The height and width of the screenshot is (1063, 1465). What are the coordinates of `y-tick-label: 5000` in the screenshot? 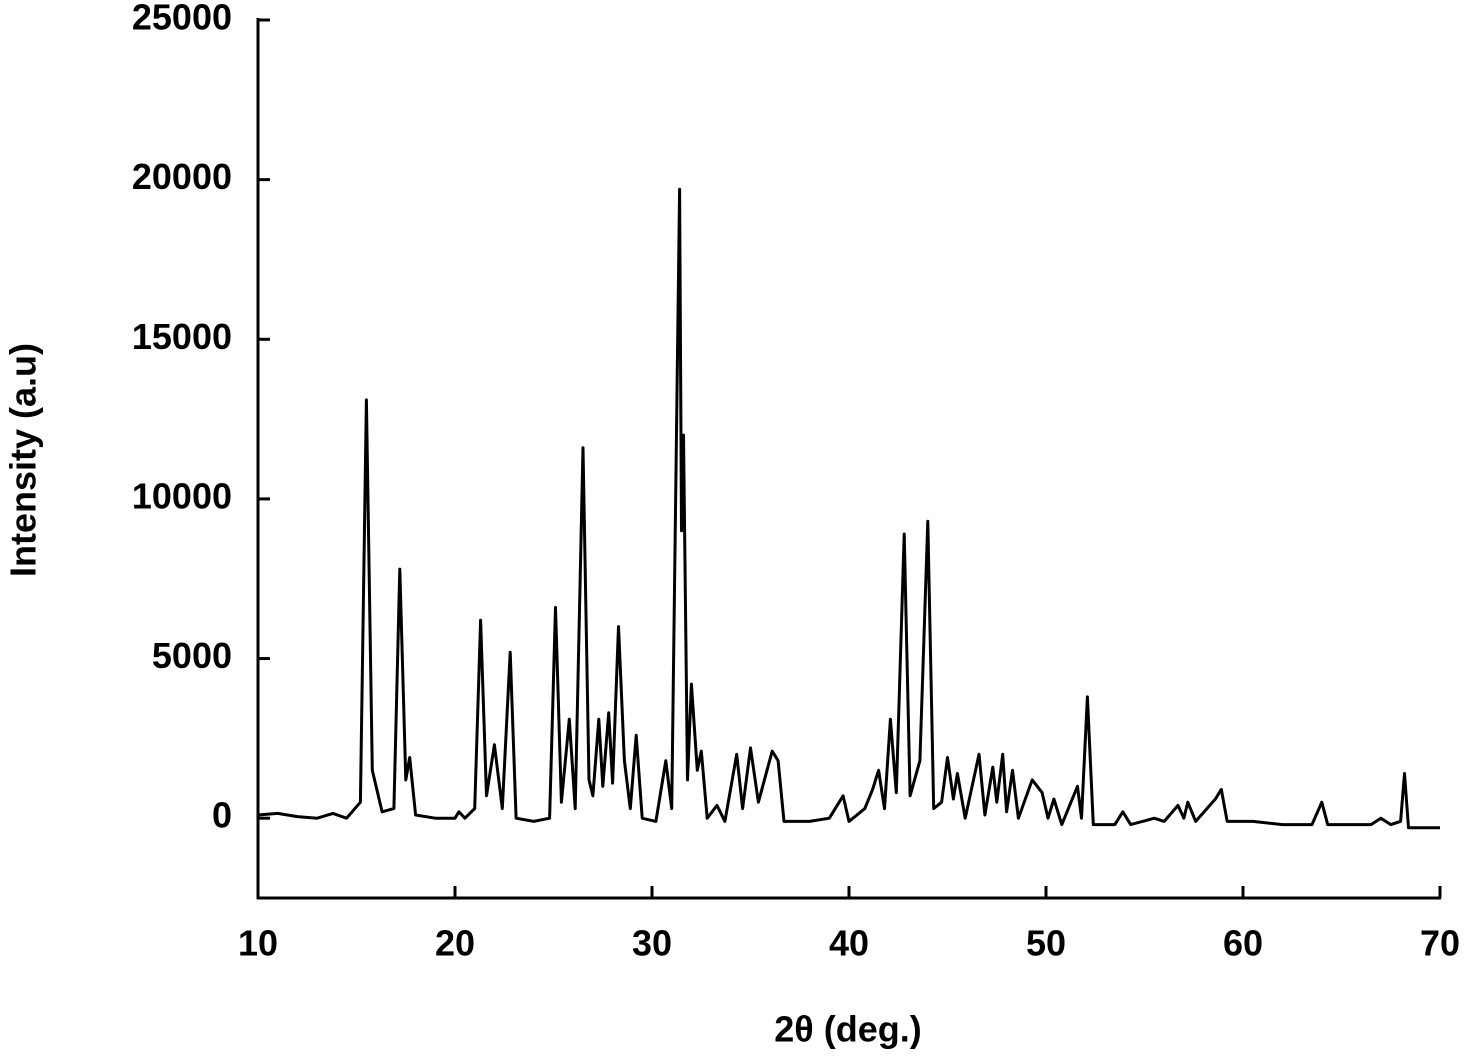 It's located at (192, 655).